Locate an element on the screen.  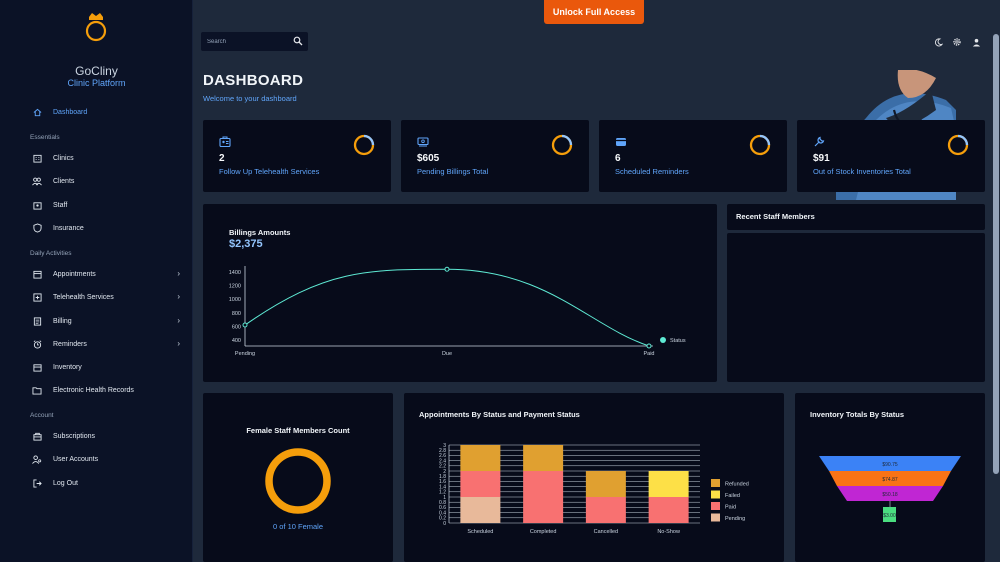
stat-card-inventory: $91 Out of Stock Inventories Total is located at coordinates (891, 156).